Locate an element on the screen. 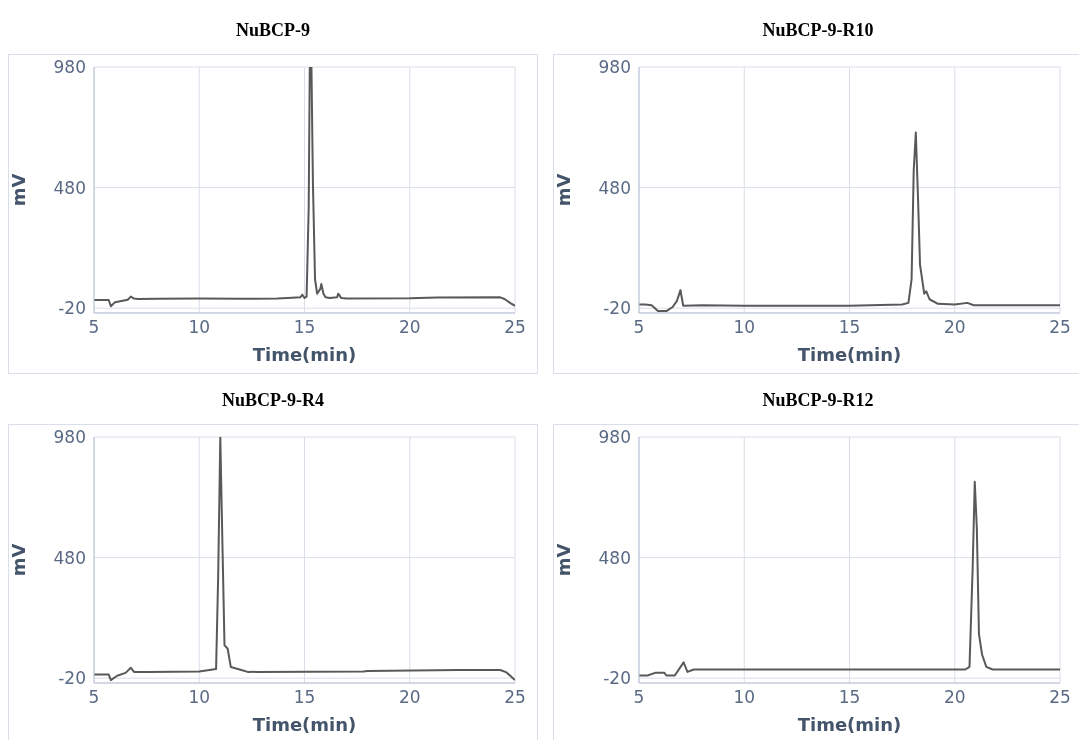 The width and height of the screenshot is (1079, 740). chart-title: NuBCP-9-R10 is located at coordinates (818, 30).